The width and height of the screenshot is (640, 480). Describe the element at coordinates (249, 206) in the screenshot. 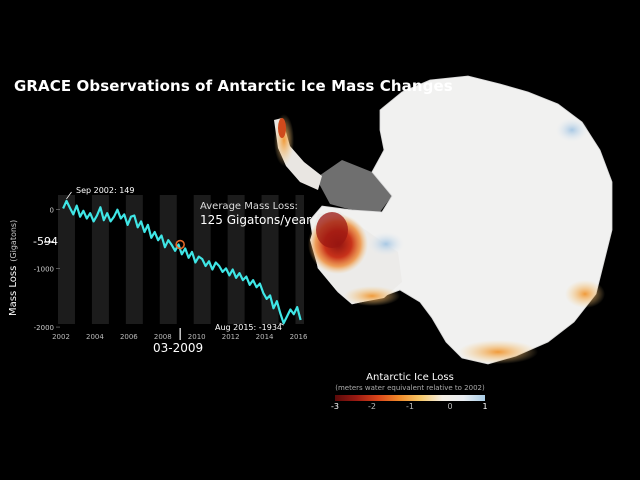

I see `average-label: Average Mass Loss:` at that location.